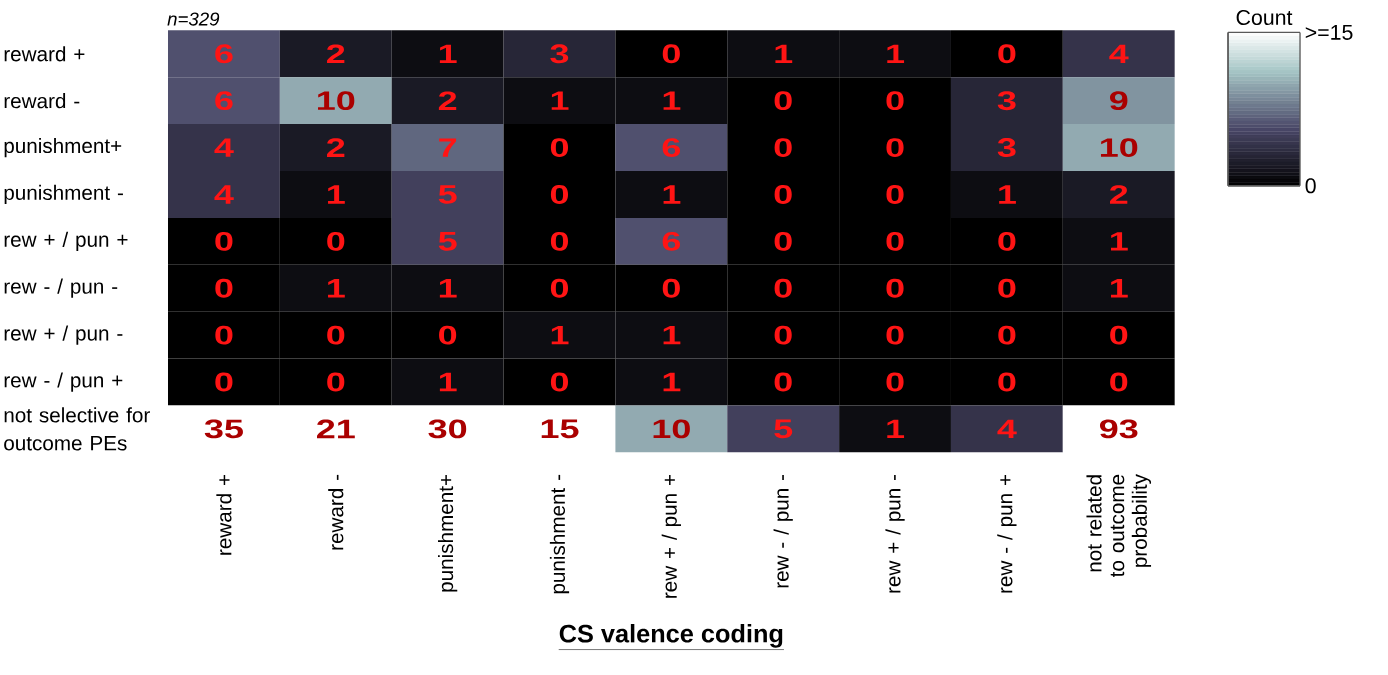  Describe the element at coordinates (77, 429) in the screenshot. I see `y-tick-label: not selective for outcome PEs` at that location.